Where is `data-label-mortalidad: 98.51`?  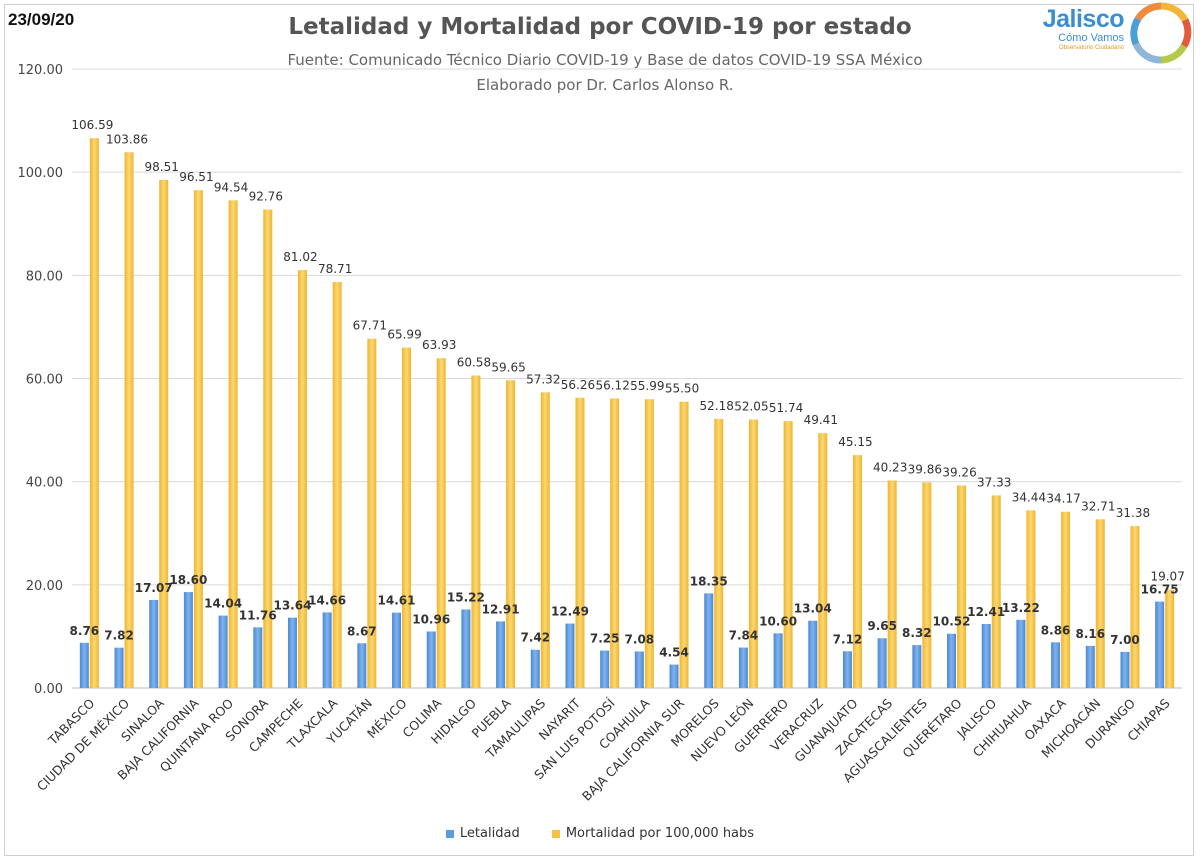
data-label-mortalidad: 98.51 is located at coordinates (162, 167).